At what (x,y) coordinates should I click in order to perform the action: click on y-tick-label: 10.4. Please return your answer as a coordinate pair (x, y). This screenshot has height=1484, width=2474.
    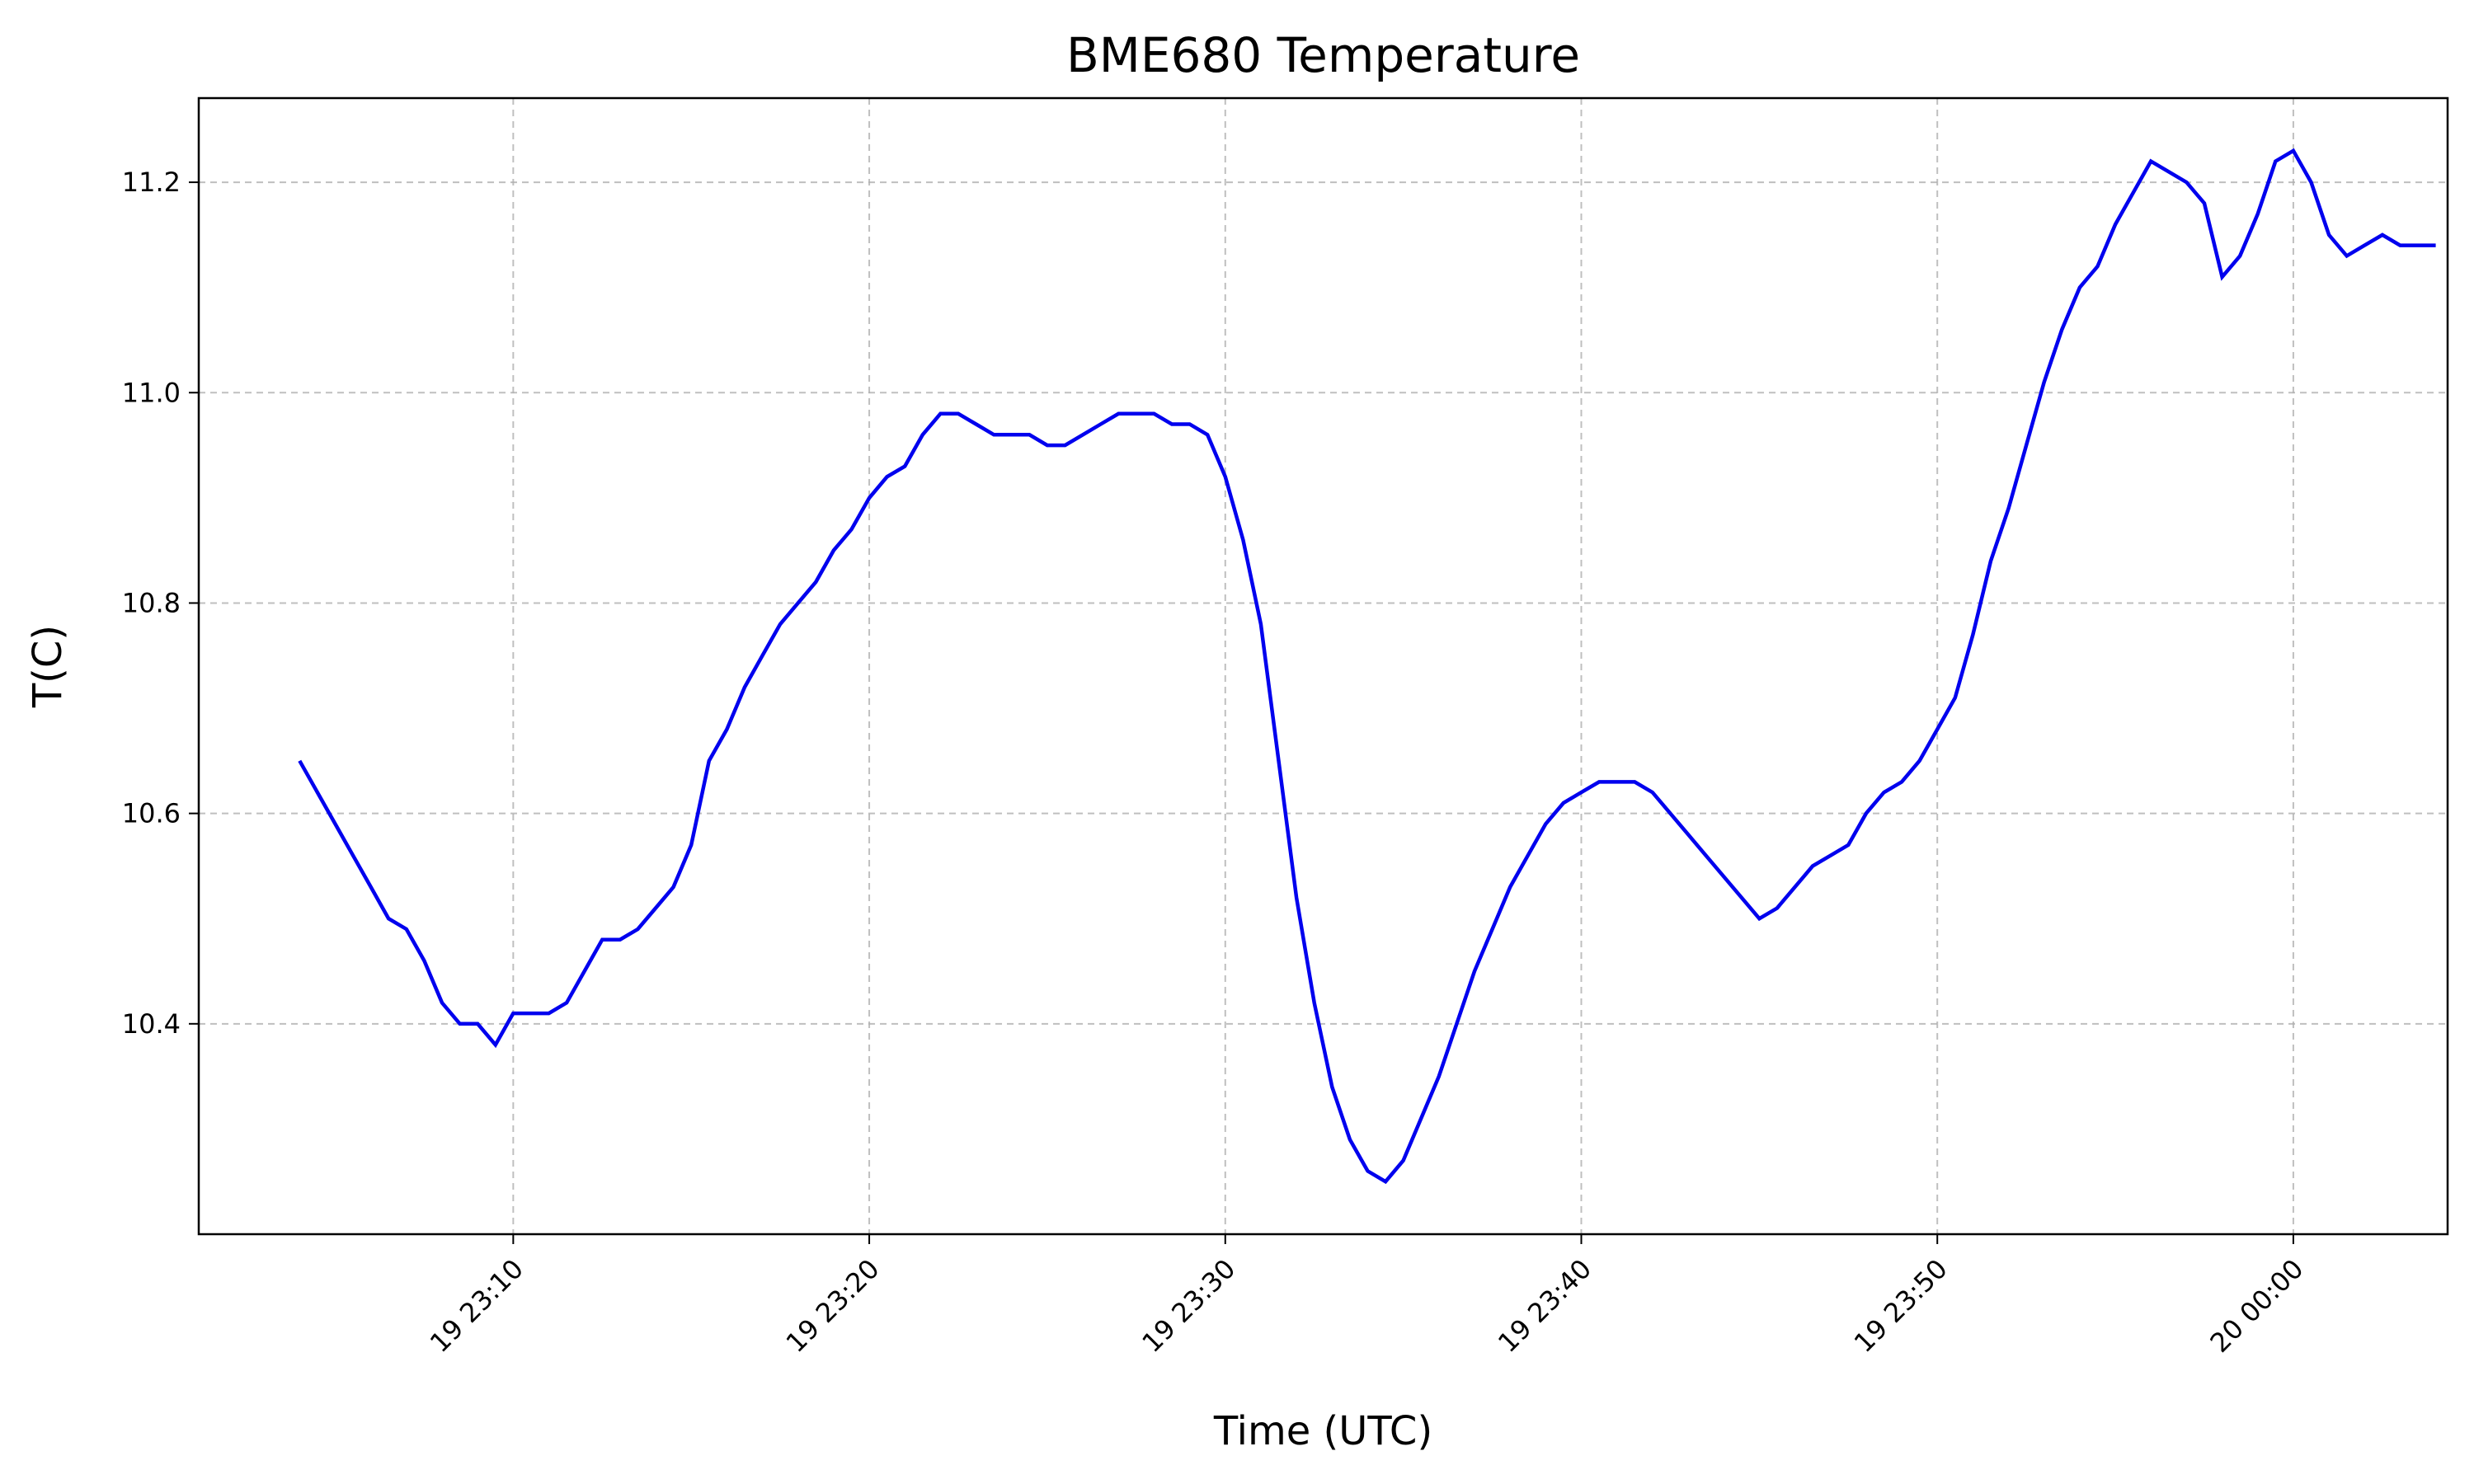
    Looking at the image, I should click on (151, 1024).